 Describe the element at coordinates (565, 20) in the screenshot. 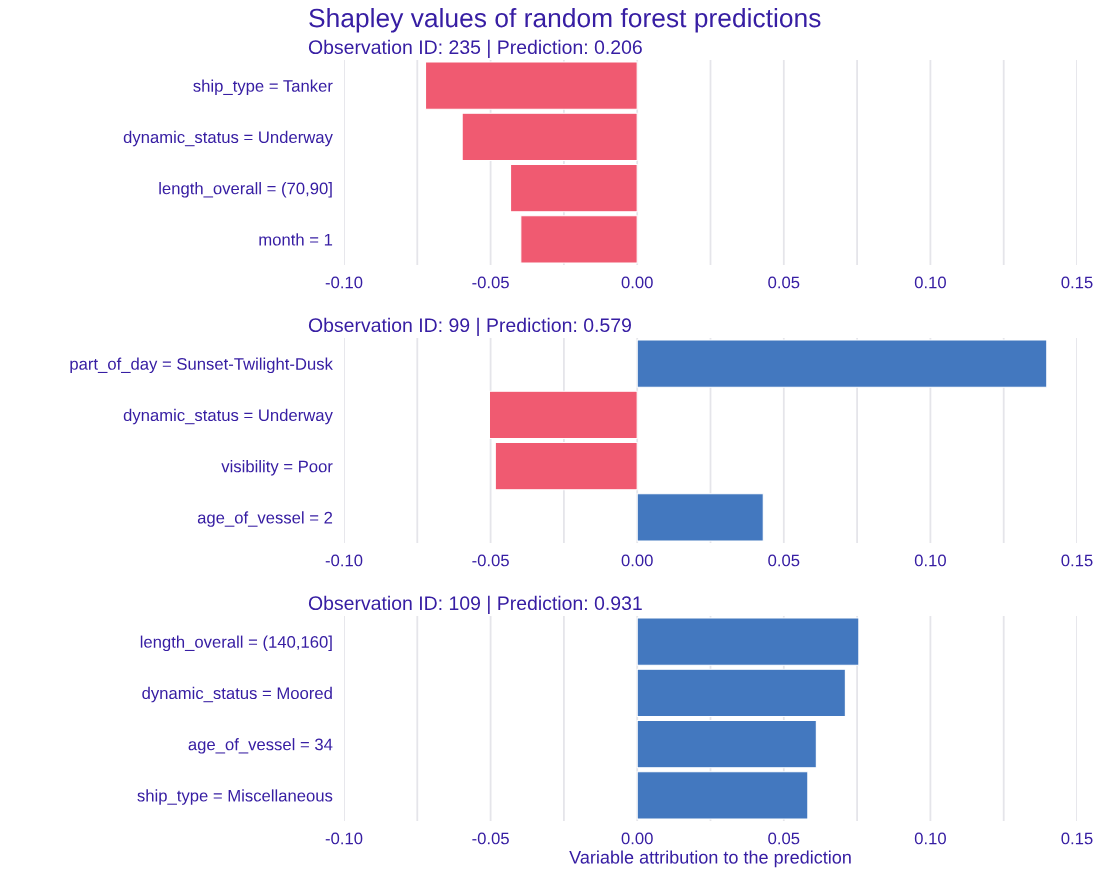

I see `chart-title: Shapley values of random forest predictions` at that location.